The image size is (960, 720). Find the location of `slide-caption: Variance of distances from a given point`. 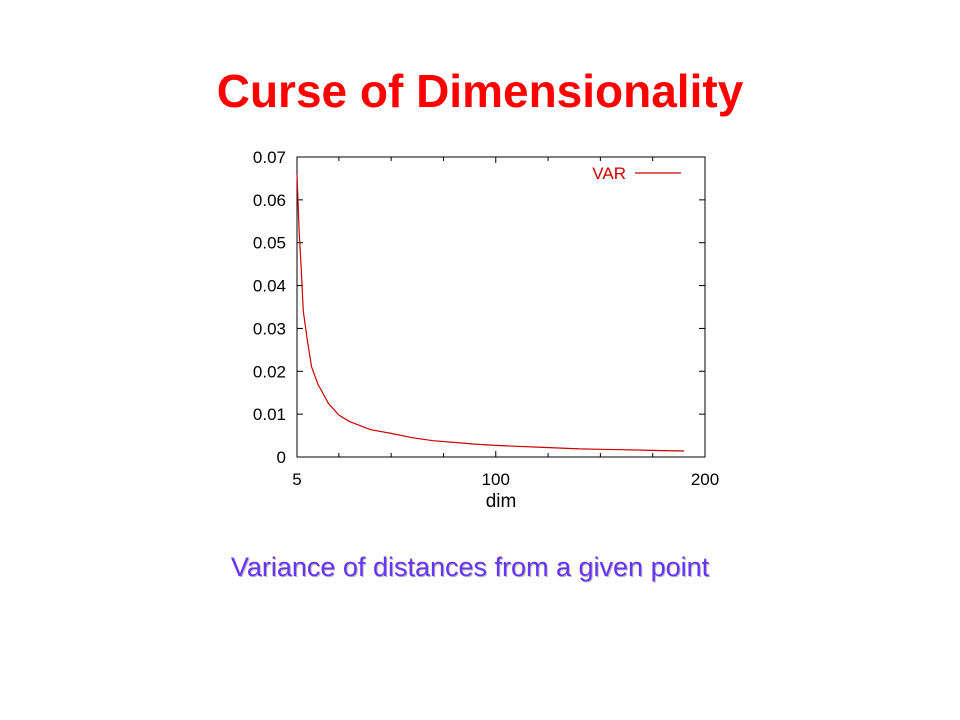

slide-caption: Variance of distances from a given point is located at coordinates (470, 567).